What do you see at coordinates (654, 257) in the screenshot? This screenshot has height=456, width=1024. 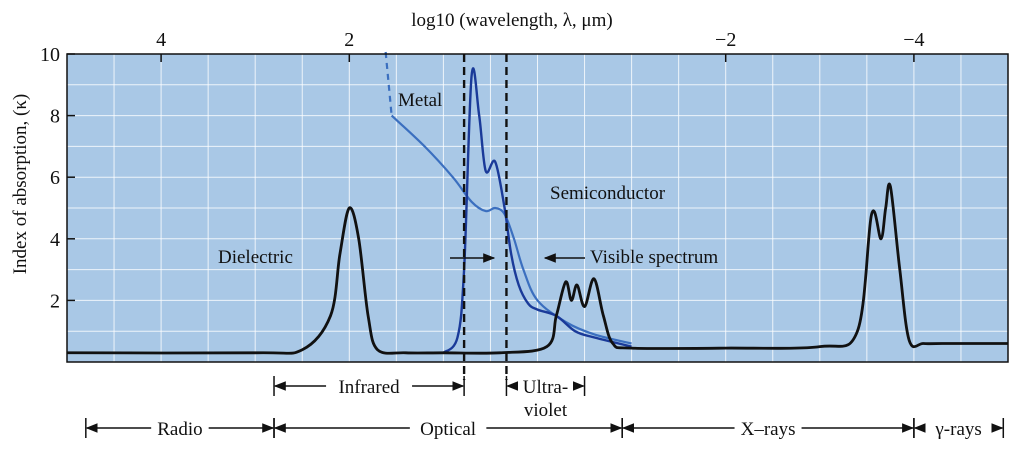 I see `label-visible-spectrum: Visible spectrum` at bounding box center [654, 257].